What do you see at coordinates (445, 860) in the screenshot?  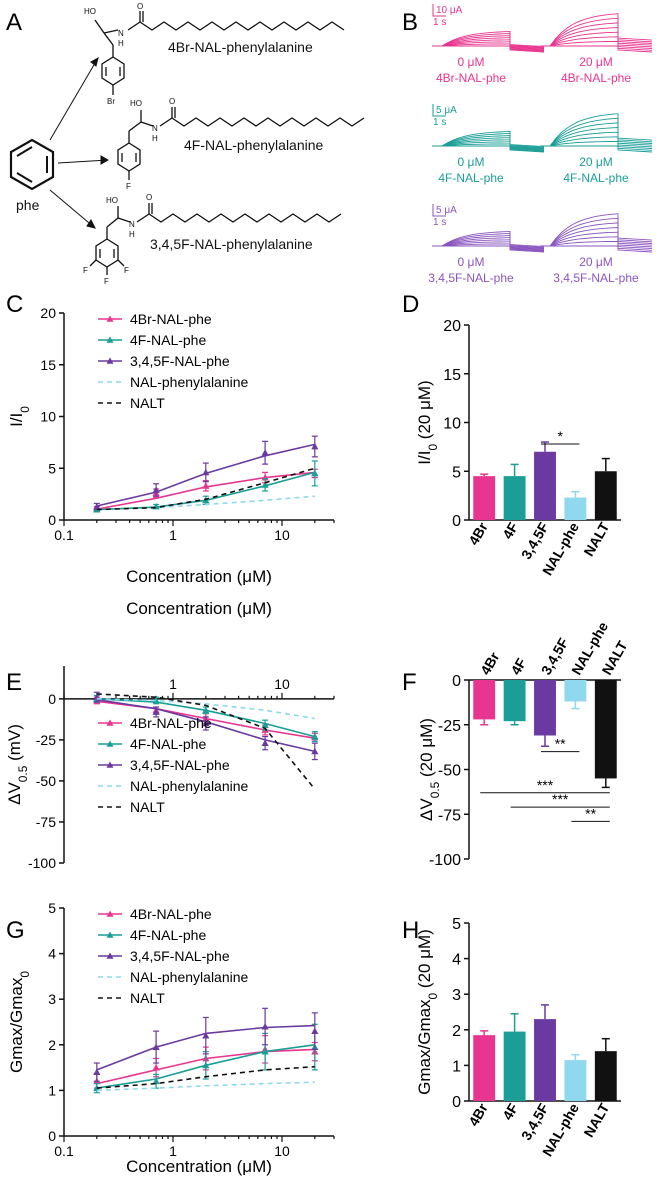 I see `y-tick-label: -100` at bounding box center [445, 860].